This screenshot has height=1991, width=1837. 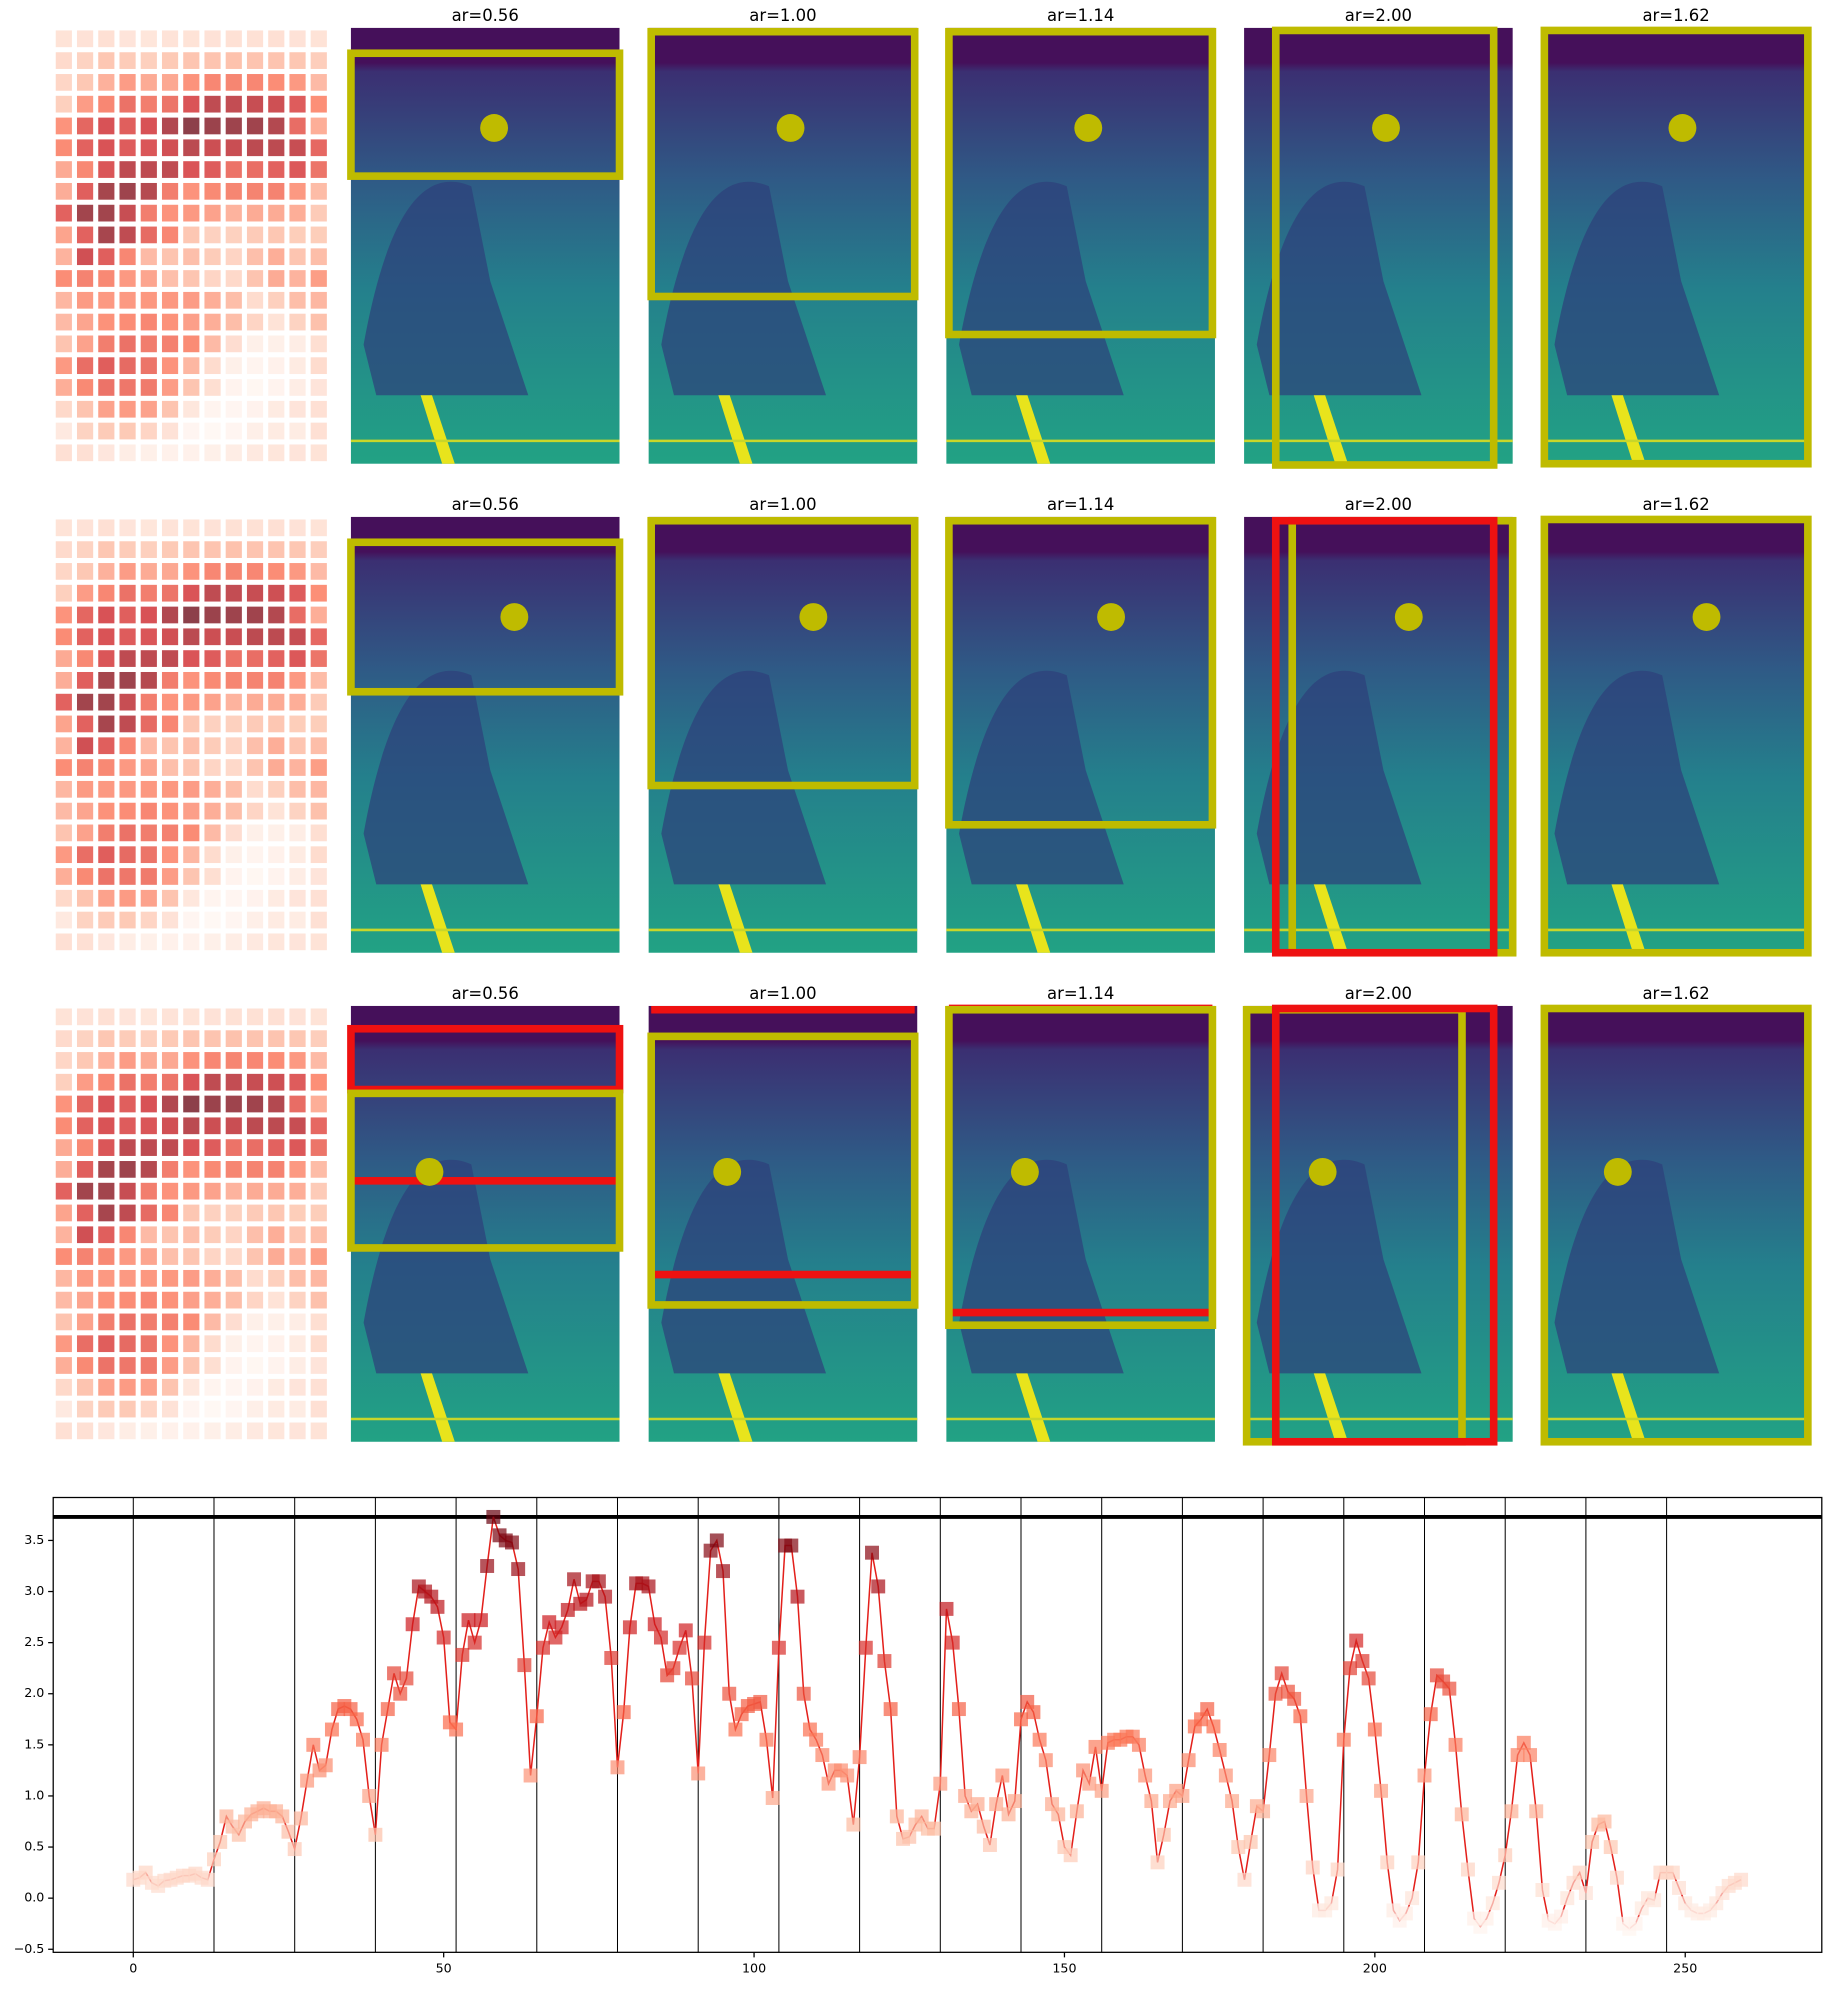 I want to click on image-panel: ar=2.00, so click(x=1380, y=726).